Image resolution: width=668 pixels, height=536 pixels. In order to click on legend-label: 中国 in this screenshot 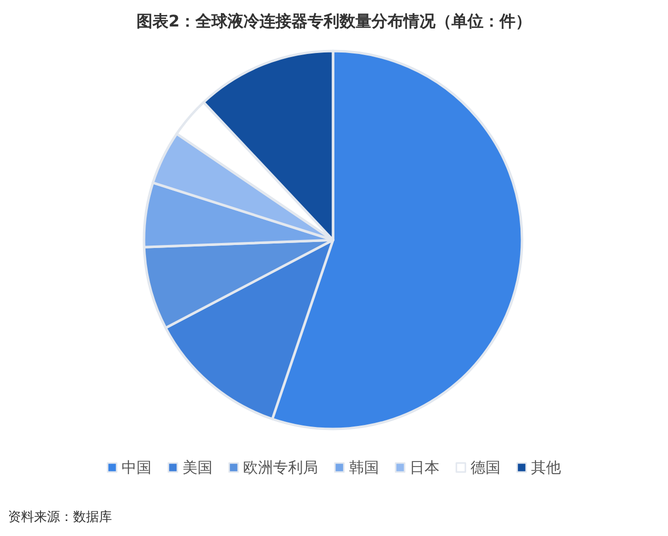, I will do `click(137, 467)`.